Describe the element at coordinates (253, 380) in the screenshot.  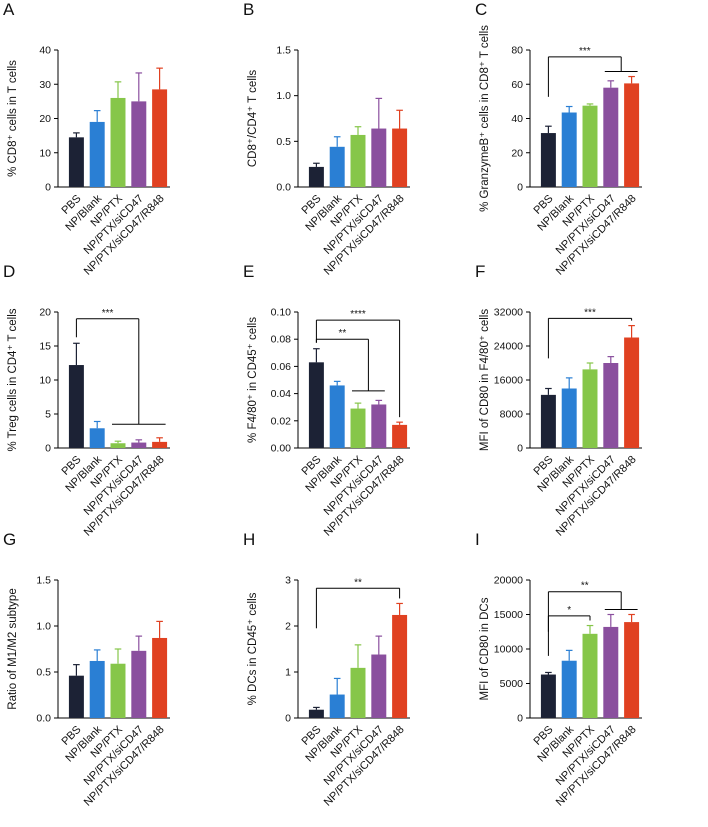
I see `y-axis-title: % F4/80⁺ in CD45⁺ cells` at that location.